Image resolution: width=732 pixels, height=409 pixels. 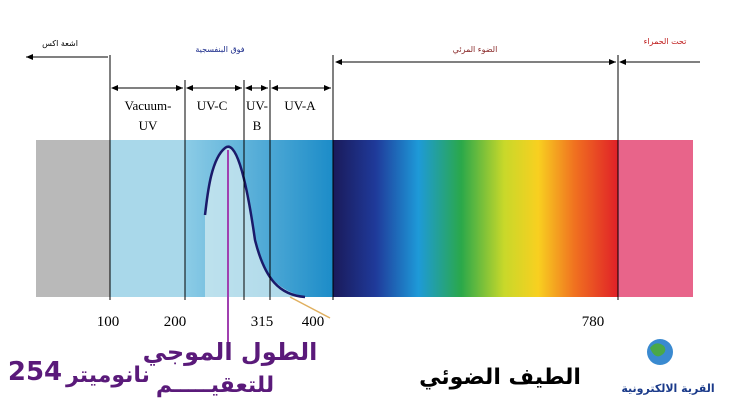 I want to click on caption-line2: للتعقيـــــم, so click(x=215, y=385).